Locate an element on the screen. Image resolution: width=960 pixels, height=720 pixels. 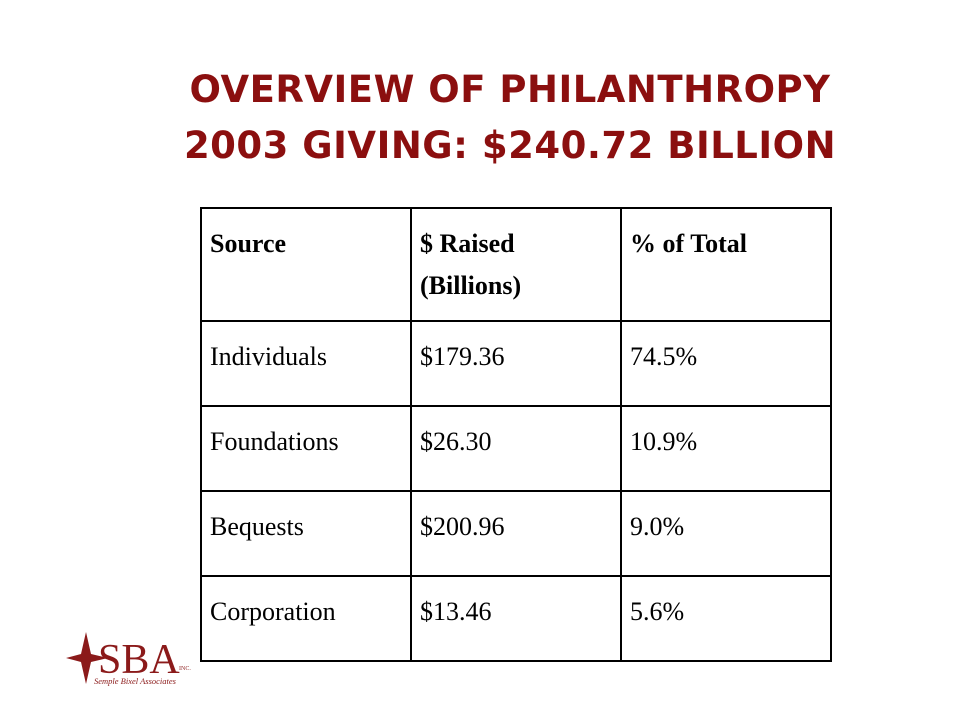
table-row: Individuals $179.36 74.5% is located at coordinates (516, 363).